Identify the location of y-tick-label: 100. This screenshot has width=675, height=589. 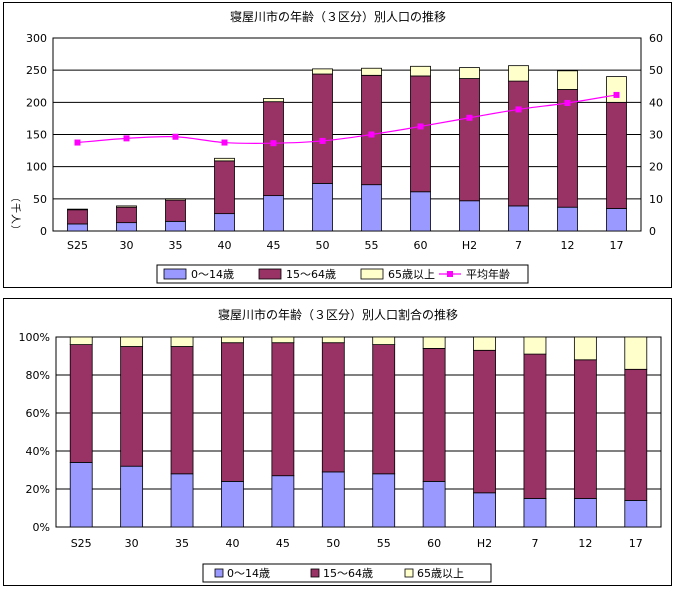
(36, 167).